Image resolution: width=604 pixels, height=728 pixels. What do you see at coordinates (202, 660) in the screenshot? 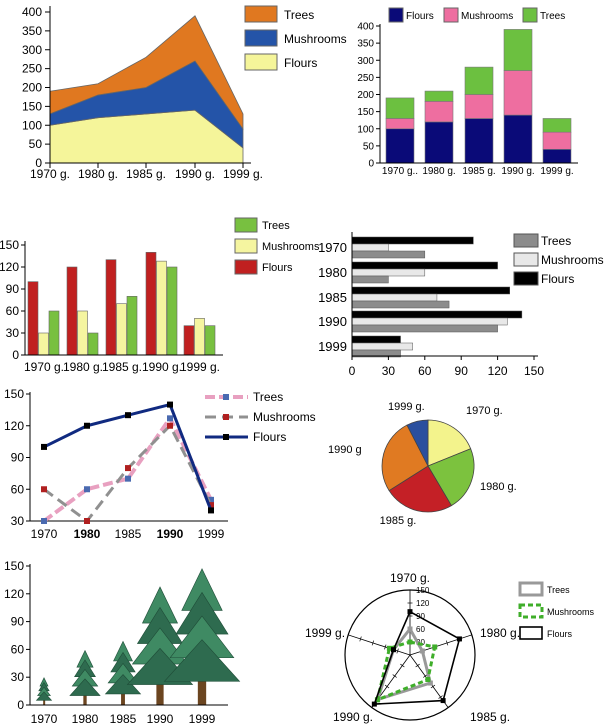
I see `tree-foliage` at bounding box center [202, 660].